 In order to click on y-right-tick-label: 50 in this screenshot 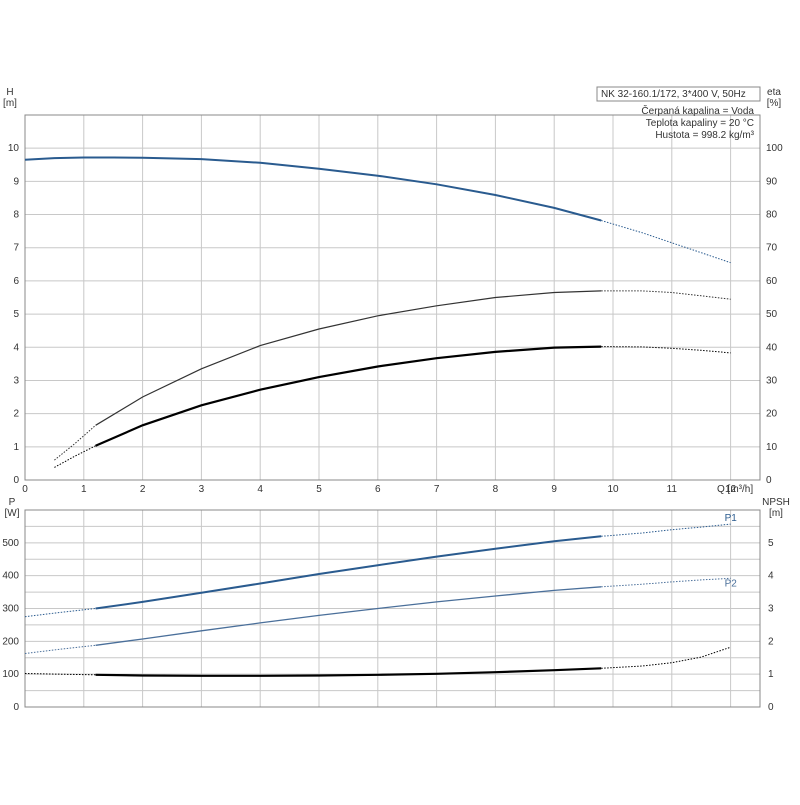, I will do `click(772, 314)`.